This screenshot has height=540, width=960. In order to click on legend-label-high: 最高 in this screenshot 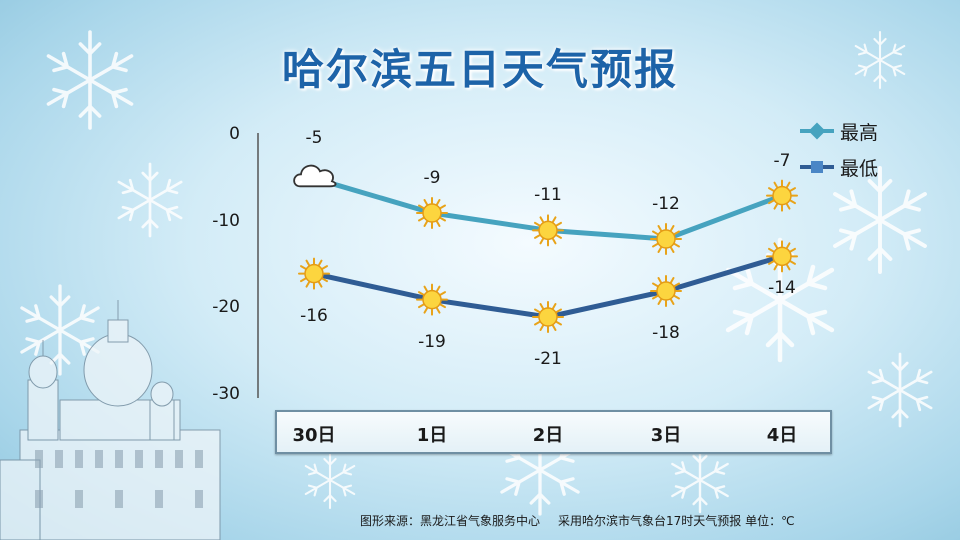, I will do `click(859, 132)`.